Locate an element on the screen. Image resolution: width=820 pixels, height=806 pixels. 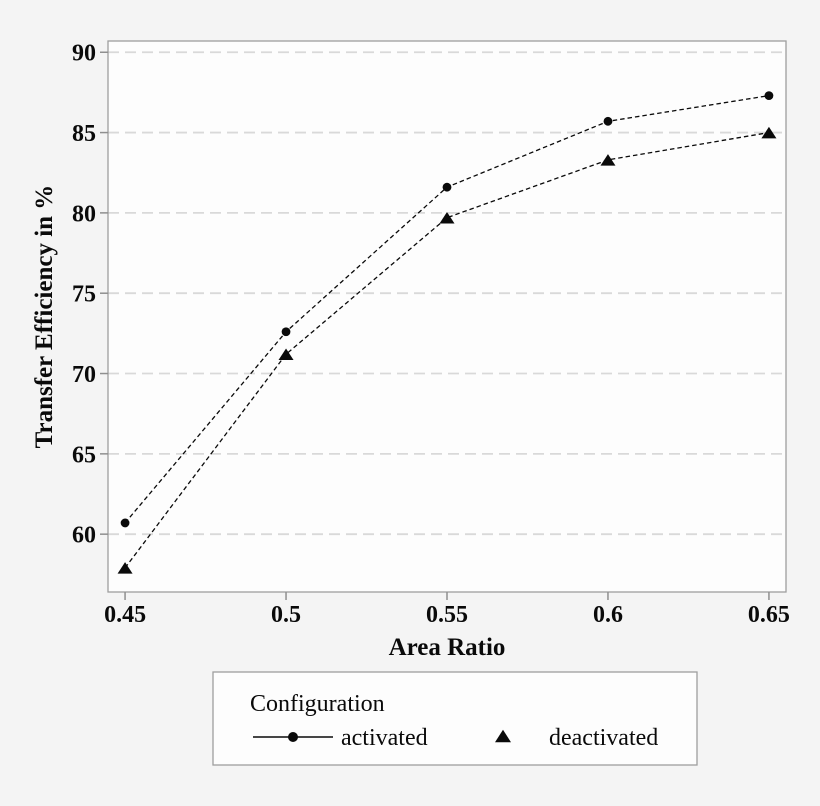
y-tick-label: 70 is located at coordinates (84, 375).